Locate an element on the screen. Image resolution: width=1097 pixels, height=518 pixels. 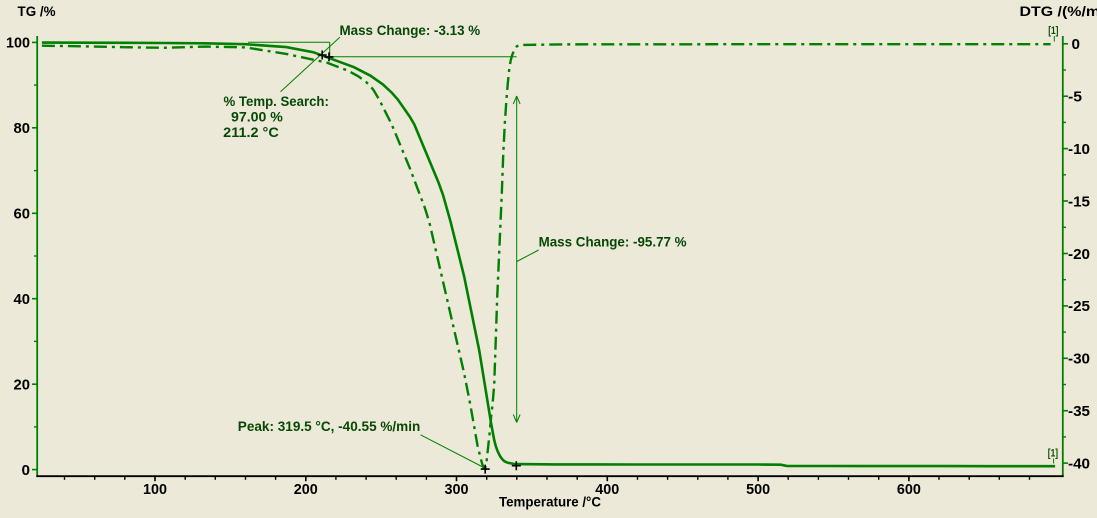
svg-text: 97.00 % is located at coordinates (257, 117).